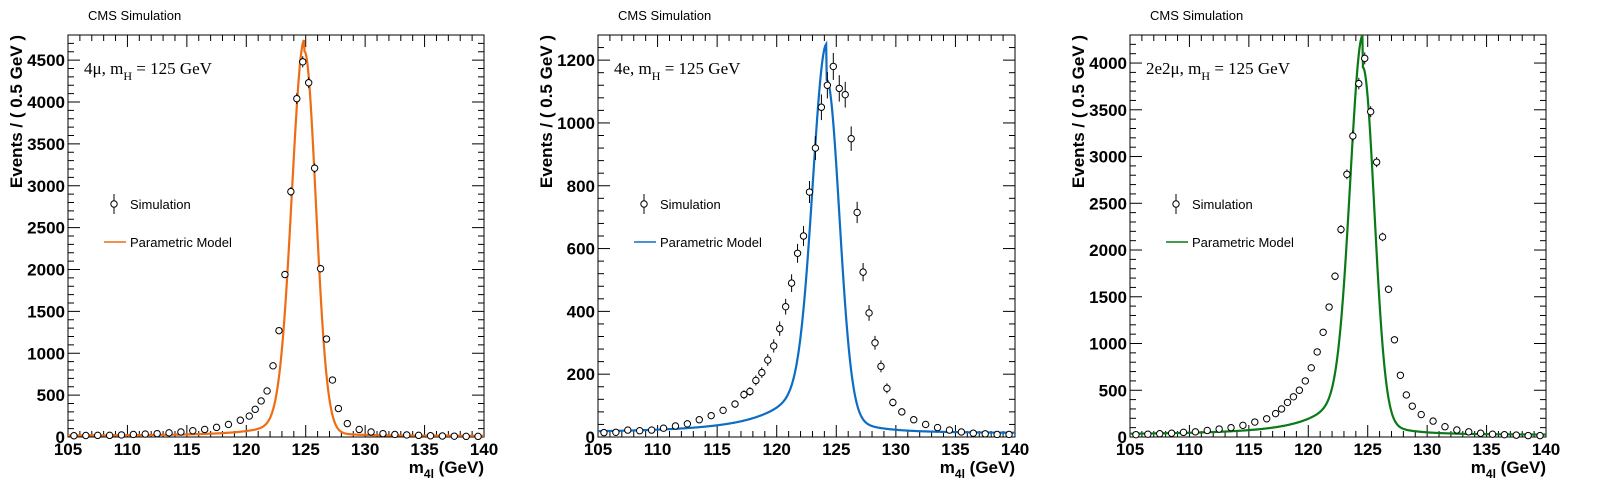  I want to click on y-tick-label: 0, so click(60, 437).